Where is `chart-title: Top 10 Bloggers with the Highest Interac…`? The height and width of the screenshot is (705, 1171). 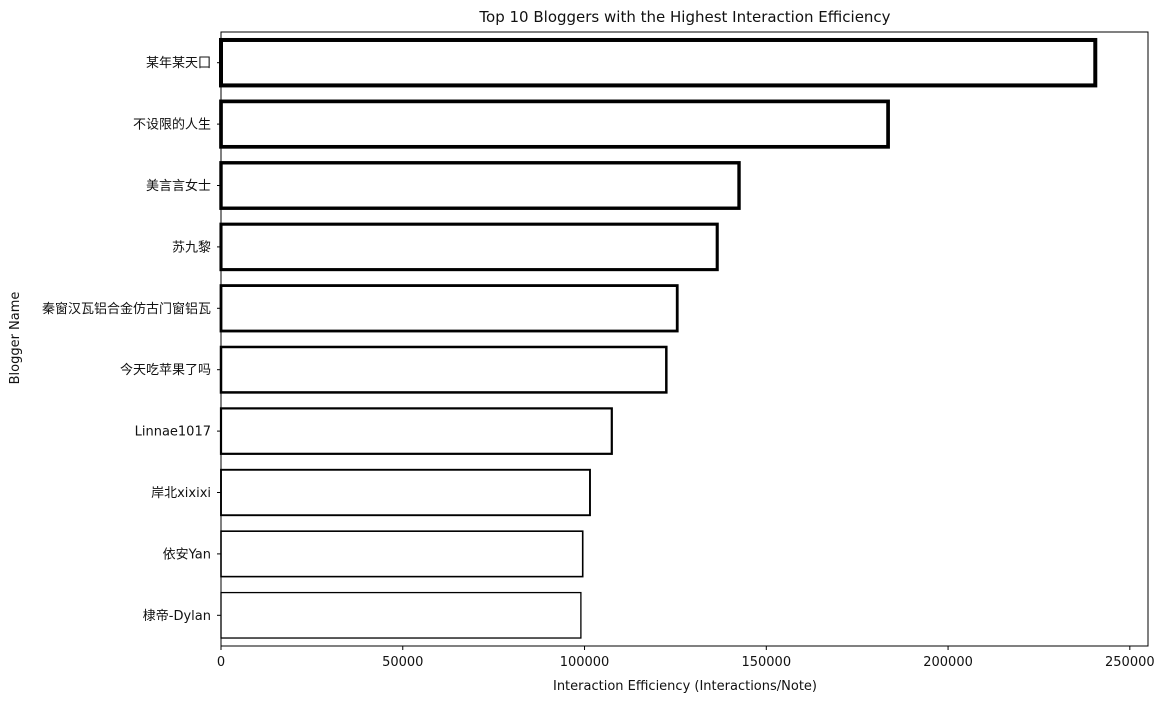 chart-title: Top 10 Bloggers with the Highest Interac… is located at coordinates (684, 17).